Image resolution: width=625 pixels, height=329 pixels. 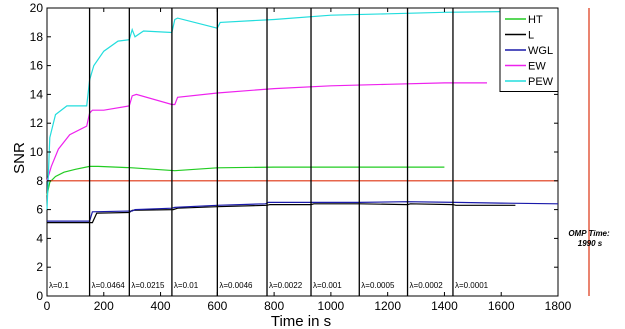 I want to click on x-axis-label: Time in s, so click(x=301, y=321).